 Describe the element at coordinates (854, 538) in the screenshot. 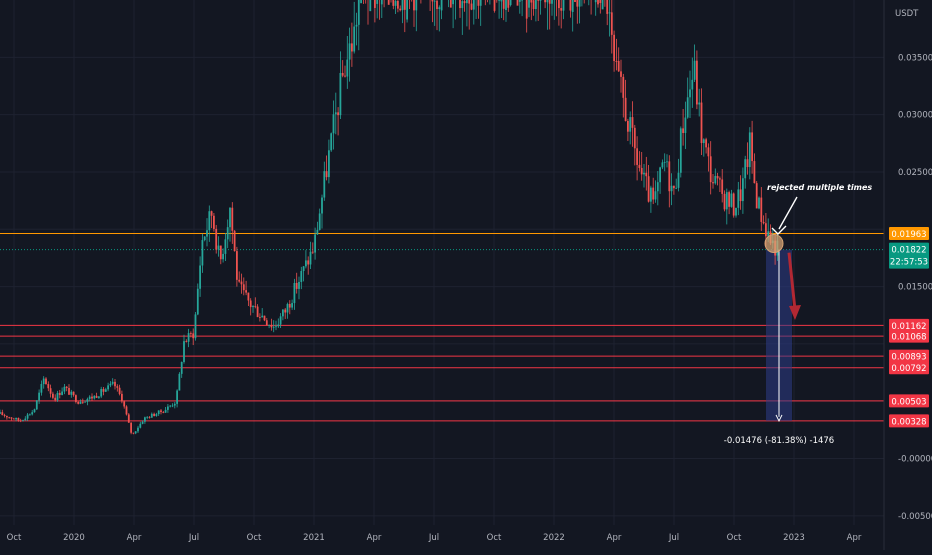

I see `time-tick-label: Apr` at that location.